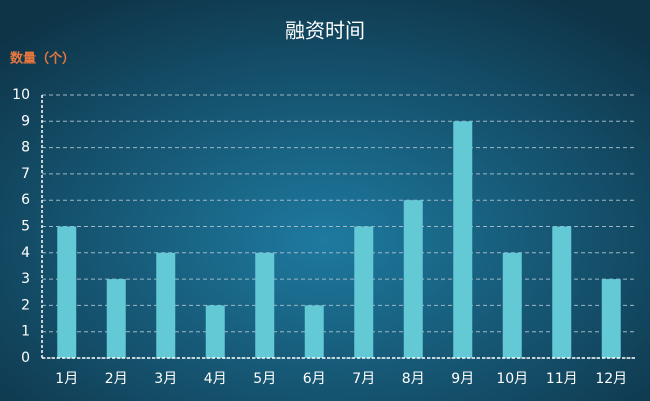 The image size is (650, 401). I want to click on y-tick-label: 8, so click(25, 148).